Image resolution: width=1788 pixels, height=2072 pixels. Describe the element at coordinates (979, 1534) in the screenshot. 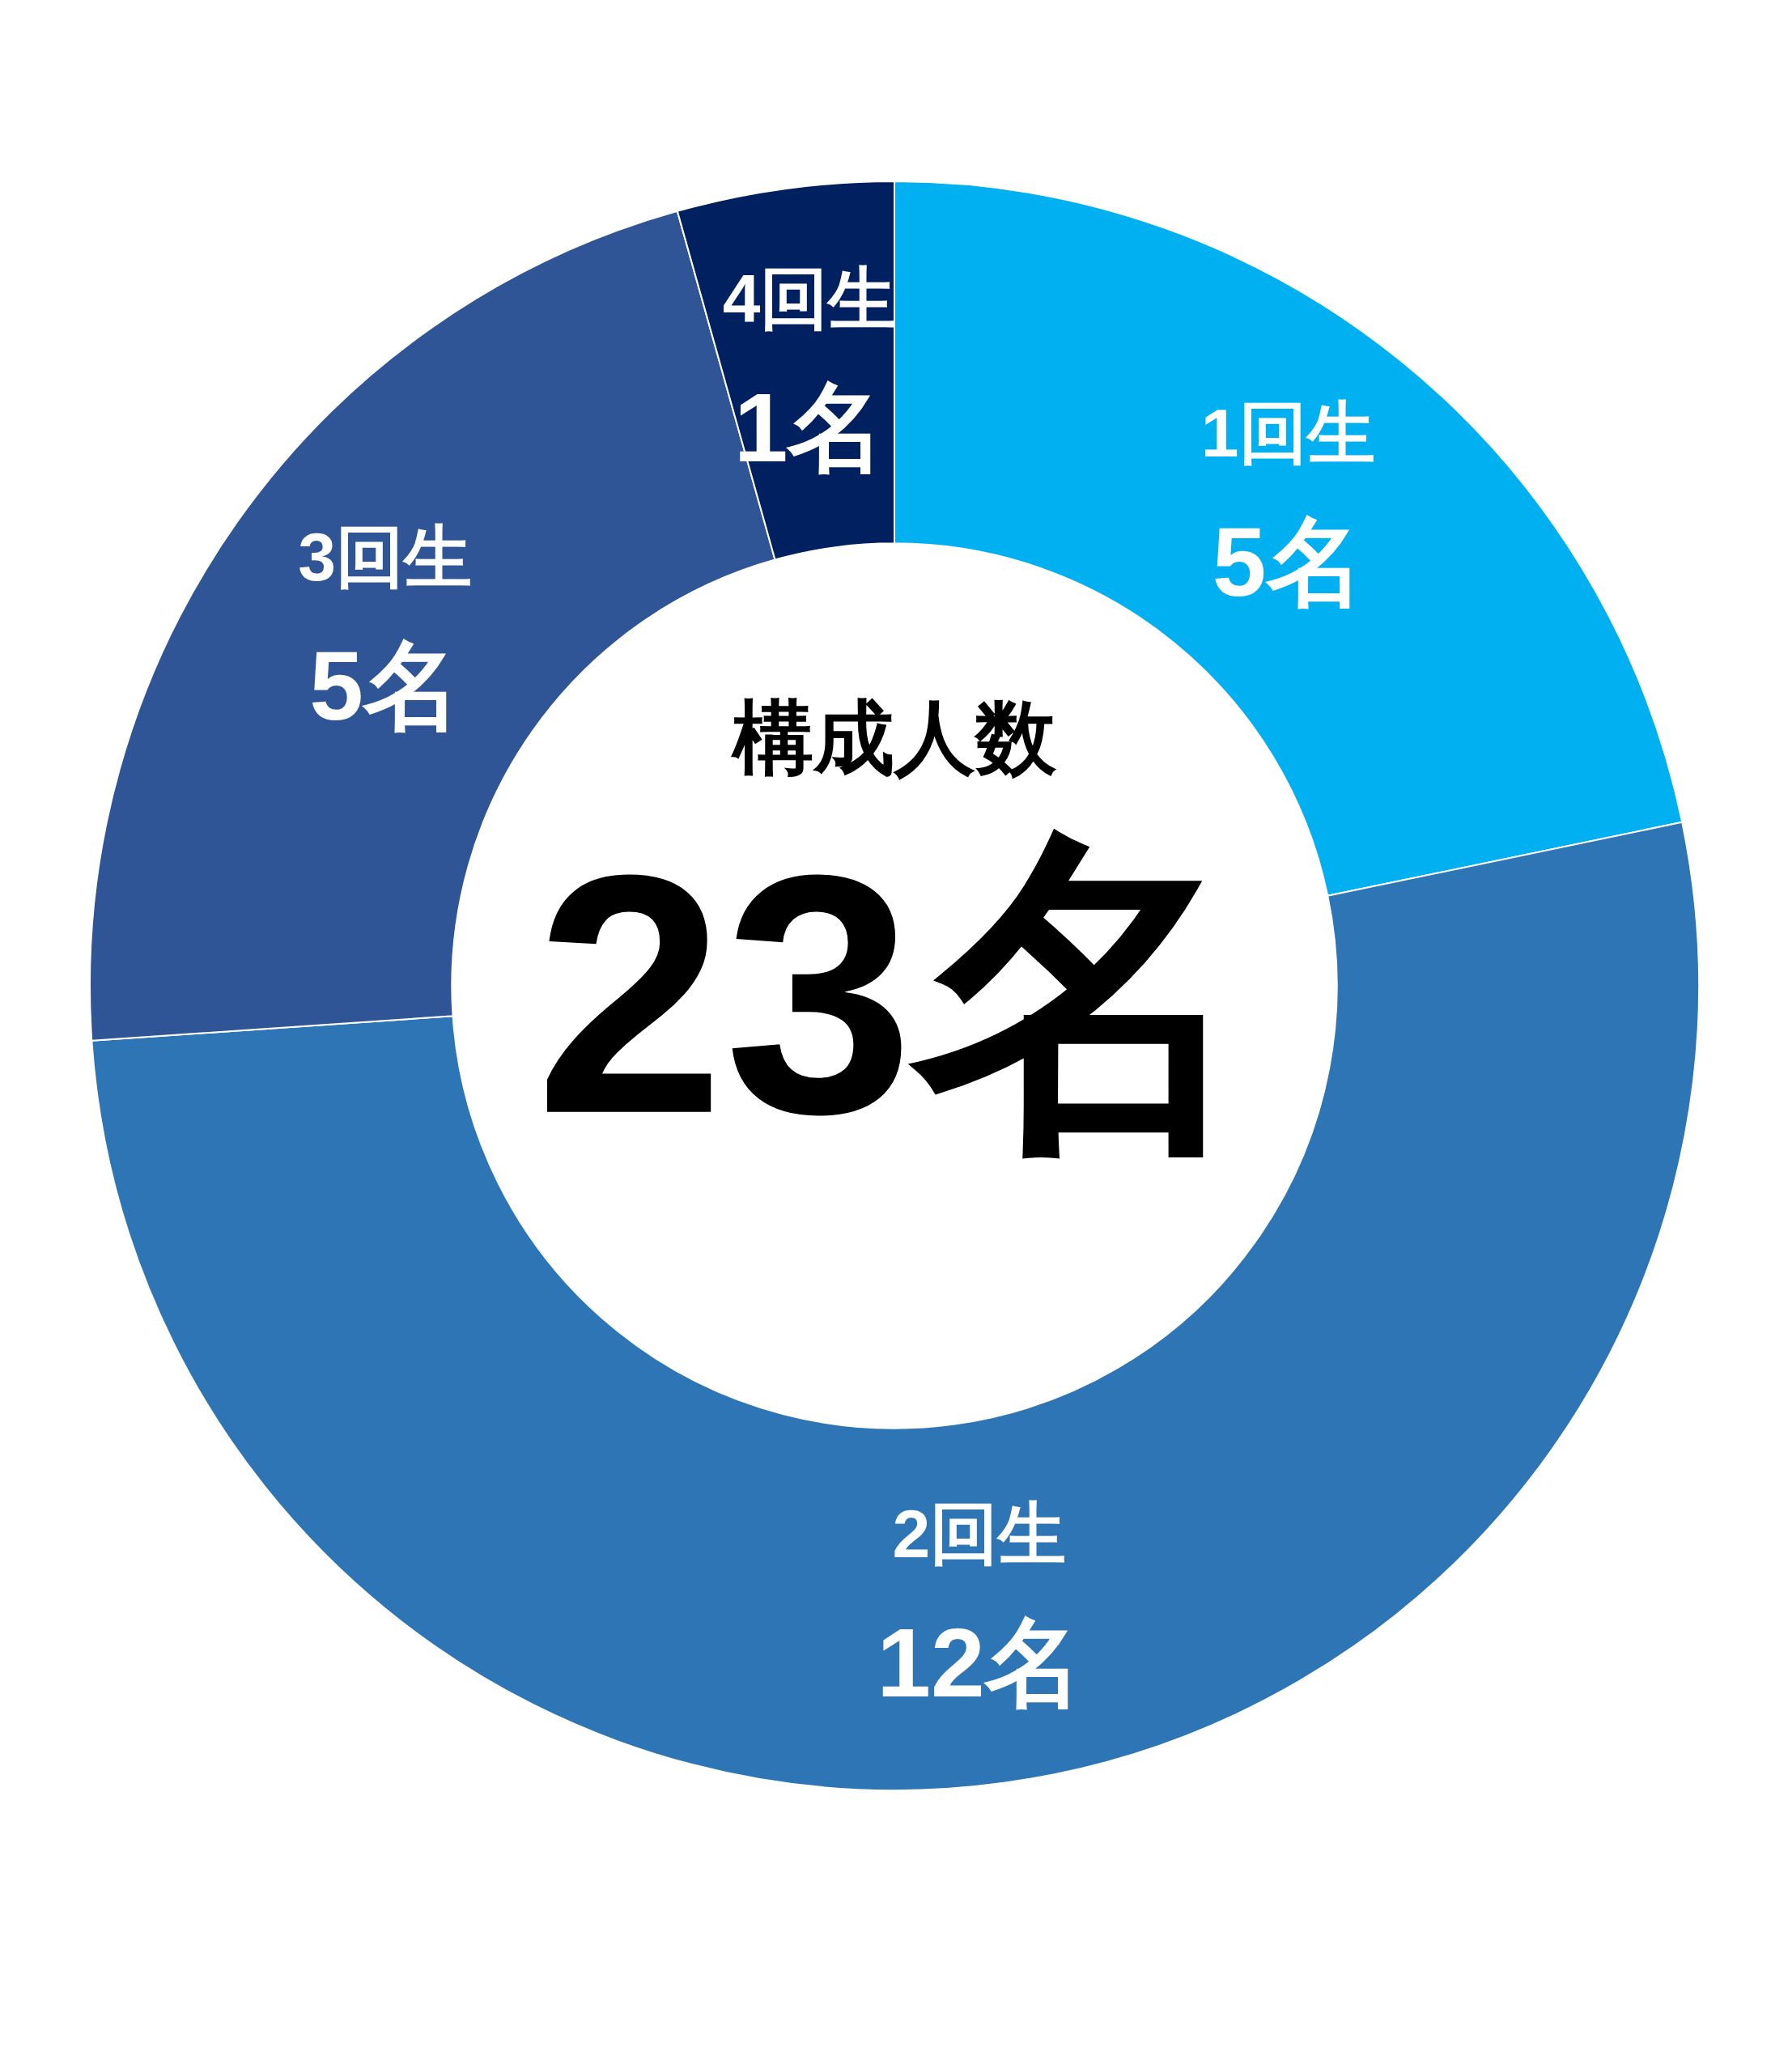

I see `slice-label: 2回生` at that location.